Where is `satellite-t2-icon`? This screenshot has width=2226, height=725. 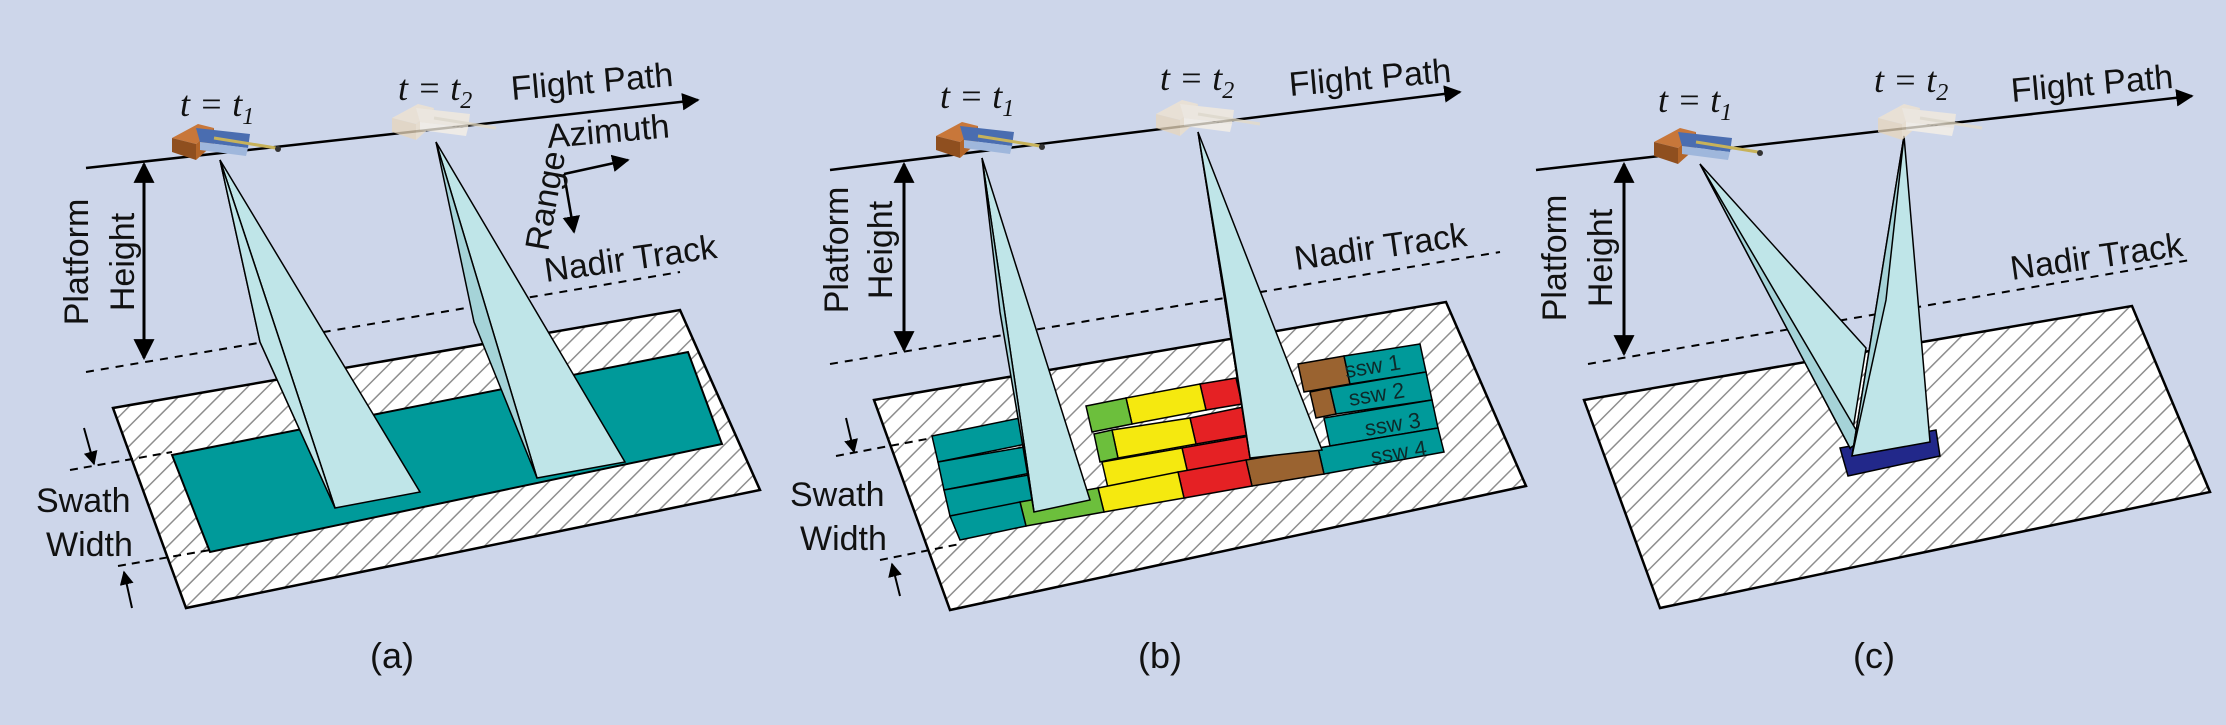 satellite-t2-icon is located at coordinates (444, 122).